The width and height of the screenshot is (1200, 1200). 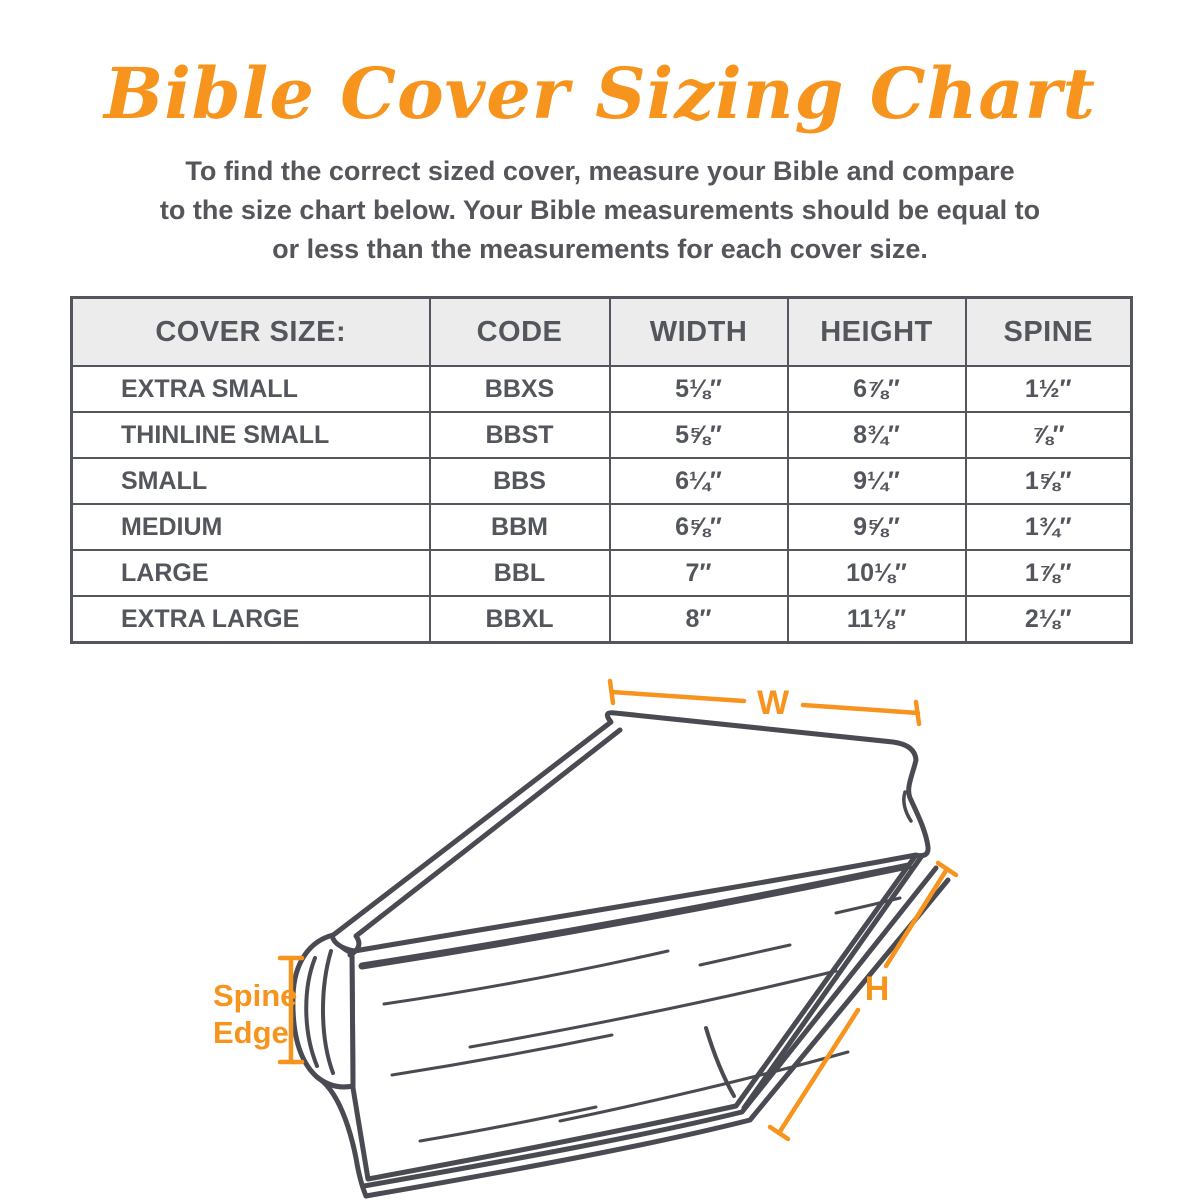 What do you see at coordinates (876, 331) in the screenshot?
I see `header-height: HEIGHT` at bounding box center [876, 331].